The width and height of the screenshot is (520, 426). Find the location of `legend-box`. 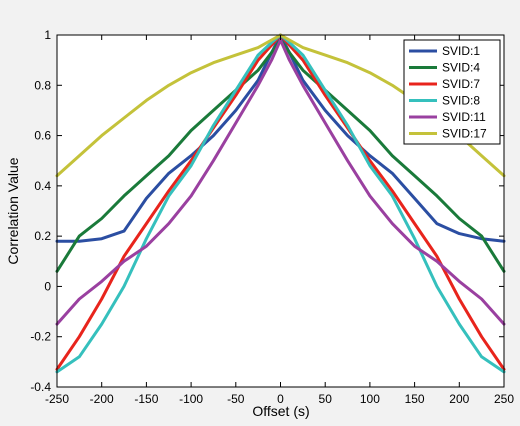

legend-box is located at coordinates (452, 92).